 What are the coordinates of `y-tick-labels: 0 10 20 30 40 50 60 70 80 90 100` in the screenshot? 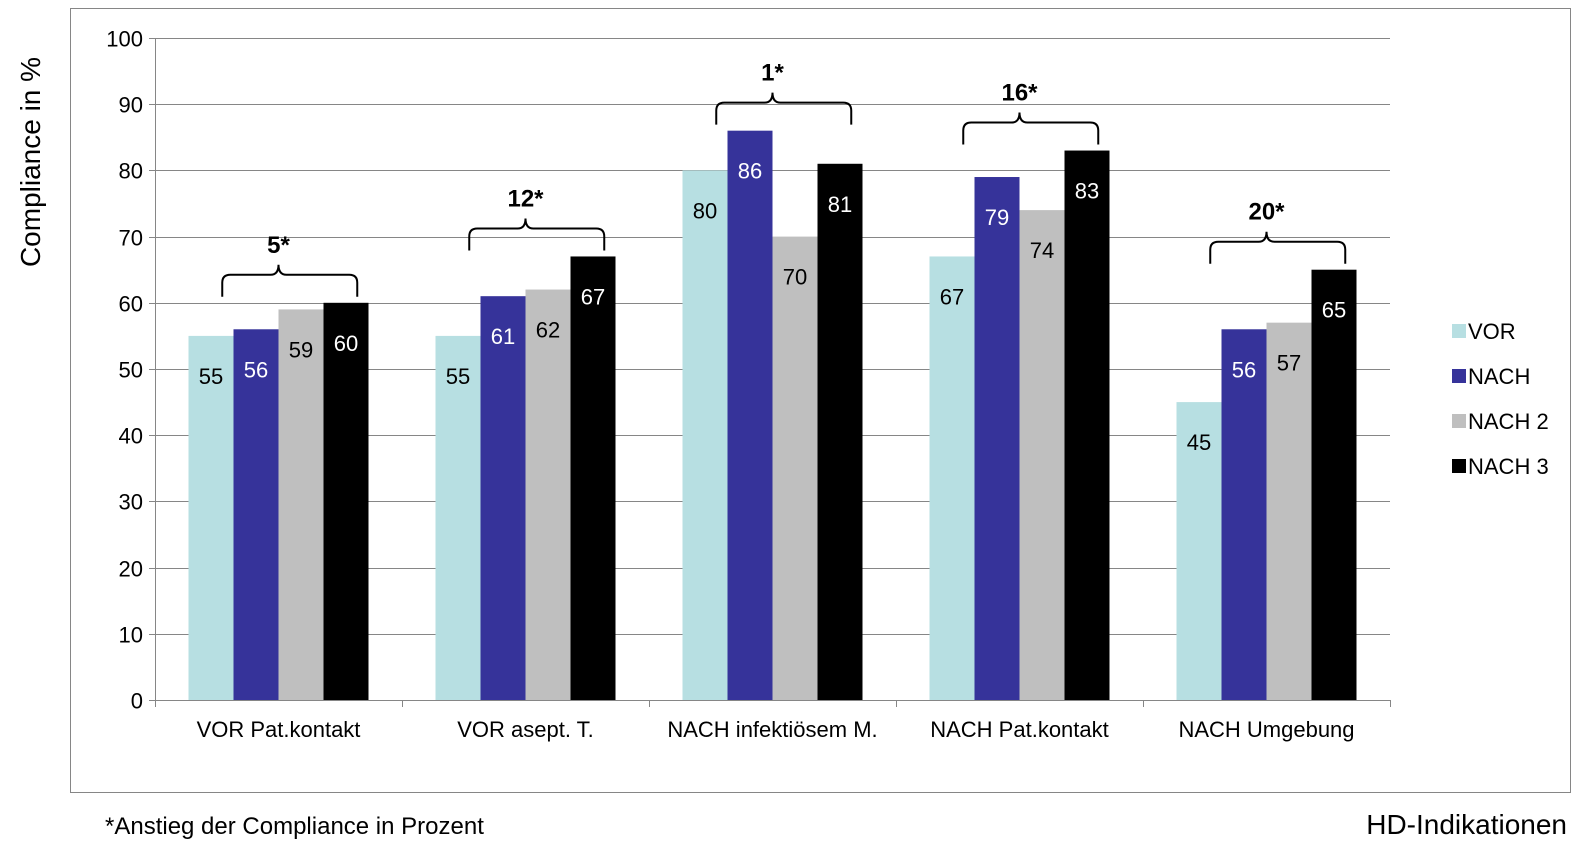 It's located at (124, 370).